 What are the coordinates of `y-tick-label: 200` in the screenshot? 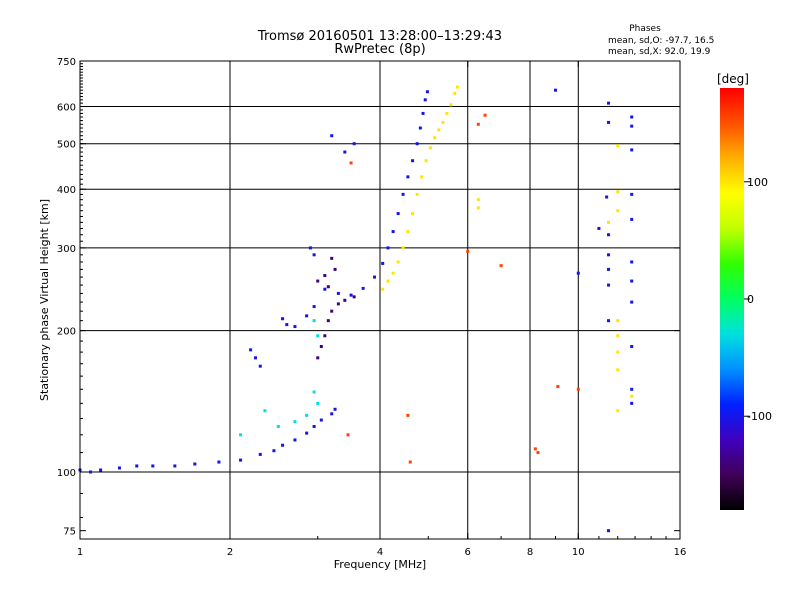 It's located at (66, 332).